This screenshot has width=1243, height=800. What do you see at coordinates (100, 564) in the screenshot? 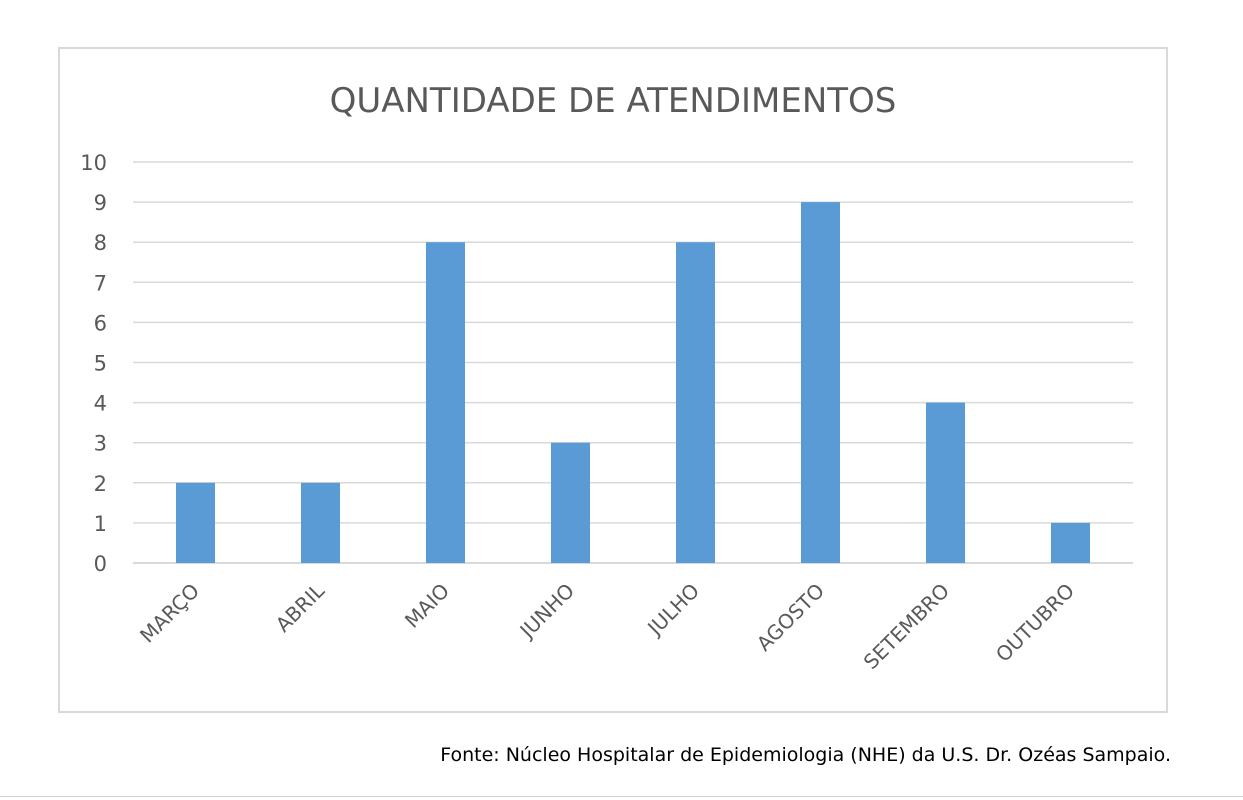
I see `y-tick-label: 0` at bounding box center [100, 564].